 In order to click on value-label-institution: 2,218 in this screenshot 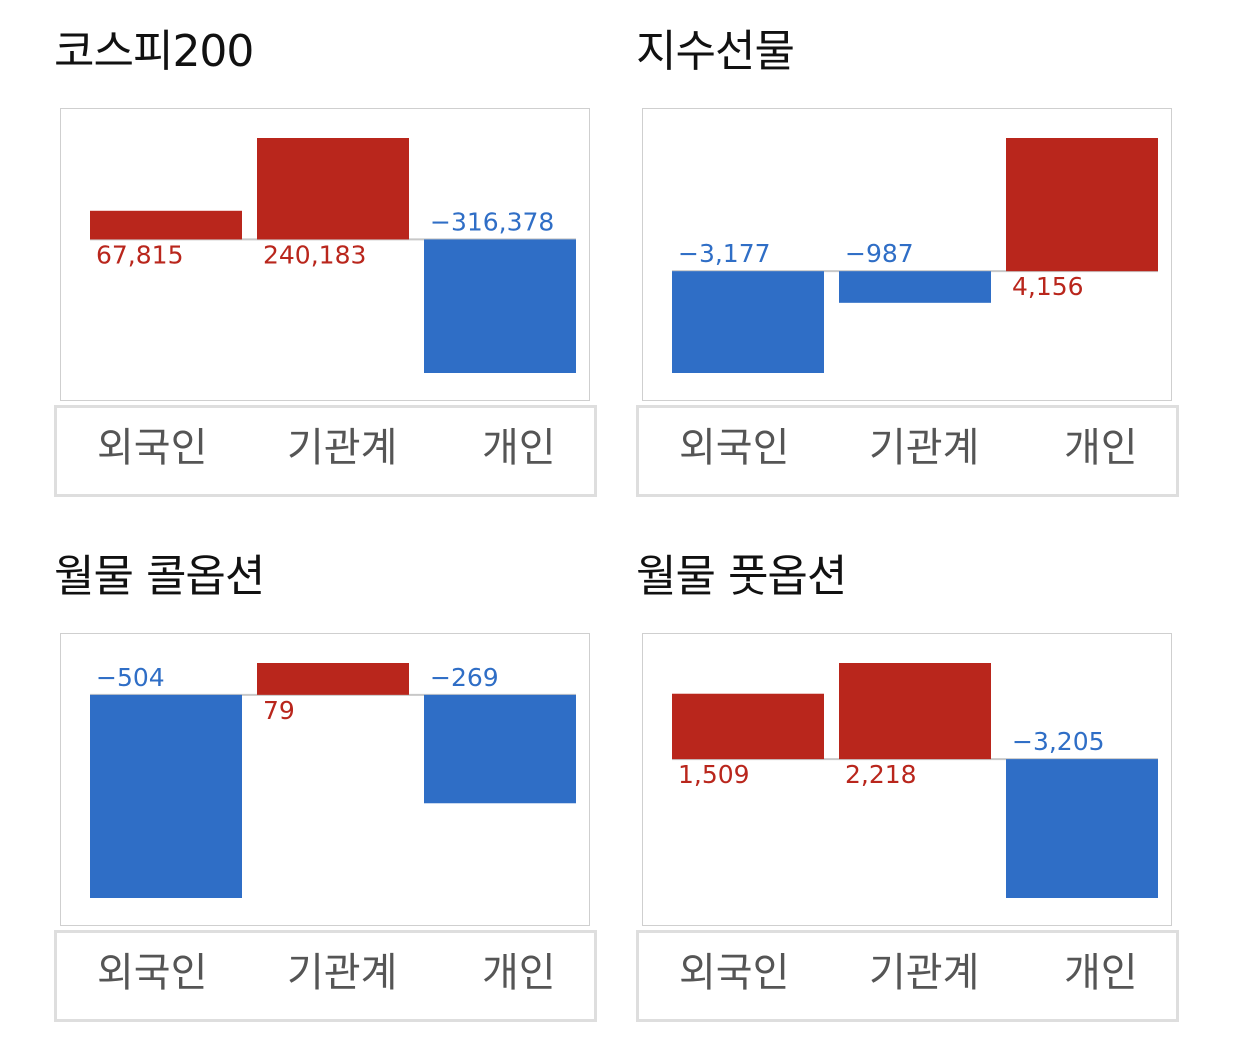, I will do `click(881, 774)`.